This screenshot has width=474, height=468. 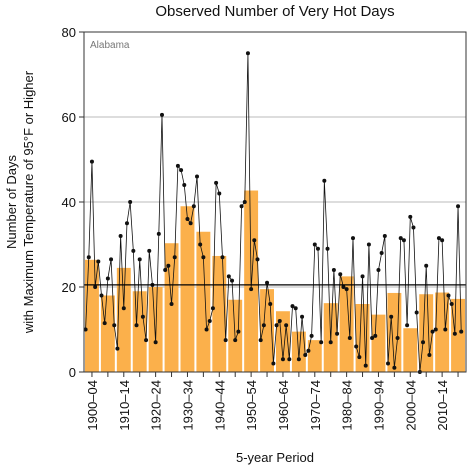 I want to click on x-axis-label: 5-year Period, so click(x=275, y=457).